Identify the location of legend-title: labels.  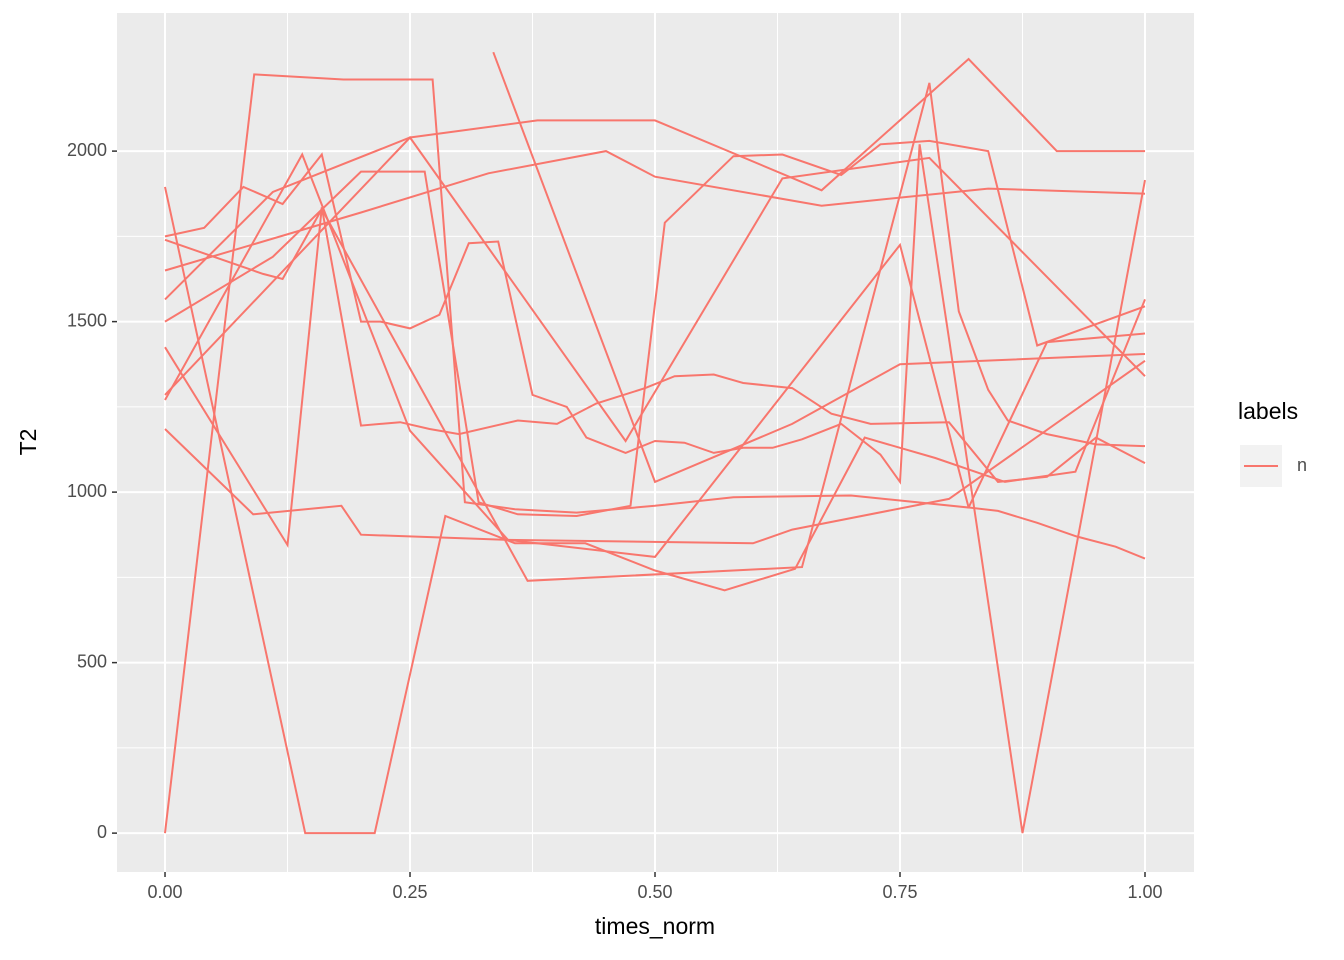
(1268, 411).